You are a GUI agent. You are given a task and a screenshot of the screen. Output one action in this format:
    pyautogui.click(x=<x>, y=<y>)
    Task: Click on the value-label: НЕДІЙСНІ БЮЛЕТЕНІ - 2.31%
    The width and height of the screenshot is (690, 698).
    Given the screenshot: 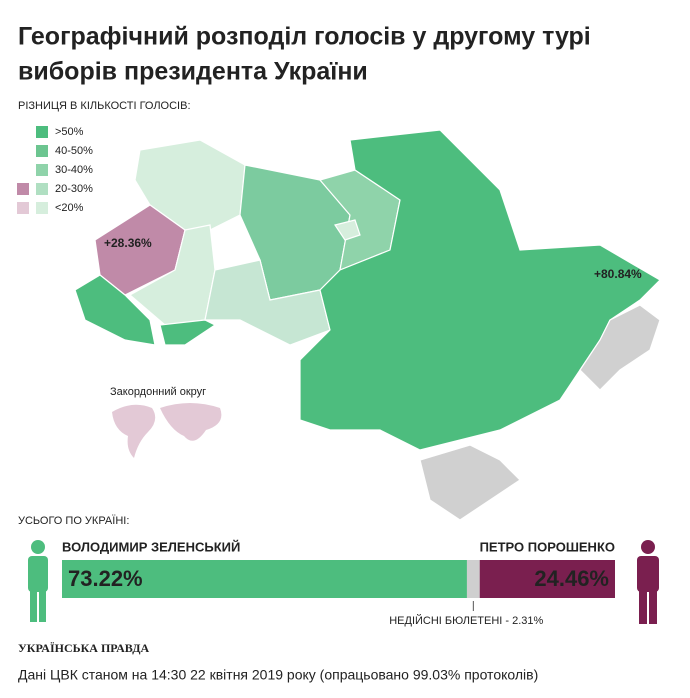 What is the action you would take?
    pyautogui.click(x=466, y=620)
    